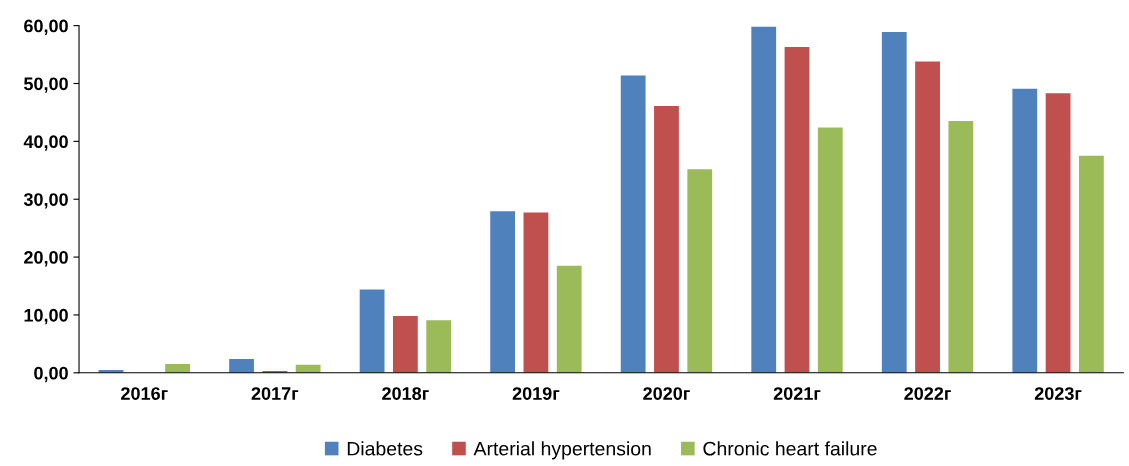 This screenshot has height=466, width=1129. Describe the element at coordinates (51, 374) in the screenshot. I see `y-tick-label: 0,00` at that location.